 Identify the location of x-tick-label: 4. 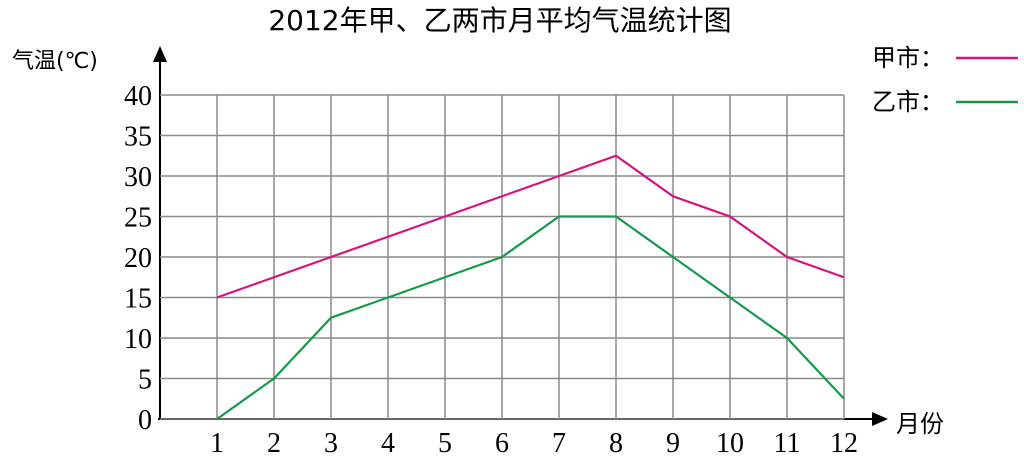
(388, 443).